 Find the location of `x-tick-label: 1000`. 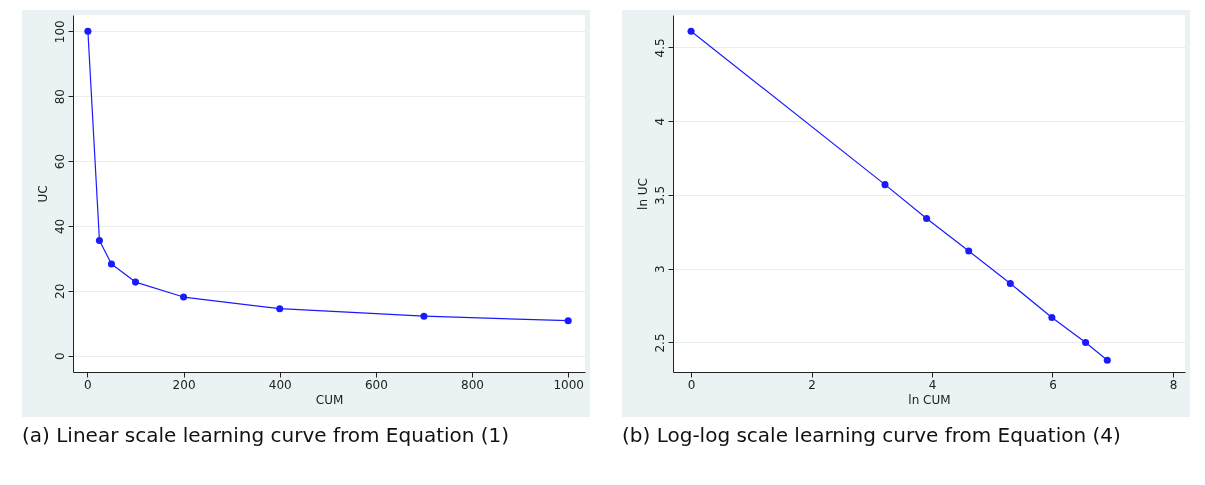

x-tick-label: 1000 is located at coordinates (568, 384).